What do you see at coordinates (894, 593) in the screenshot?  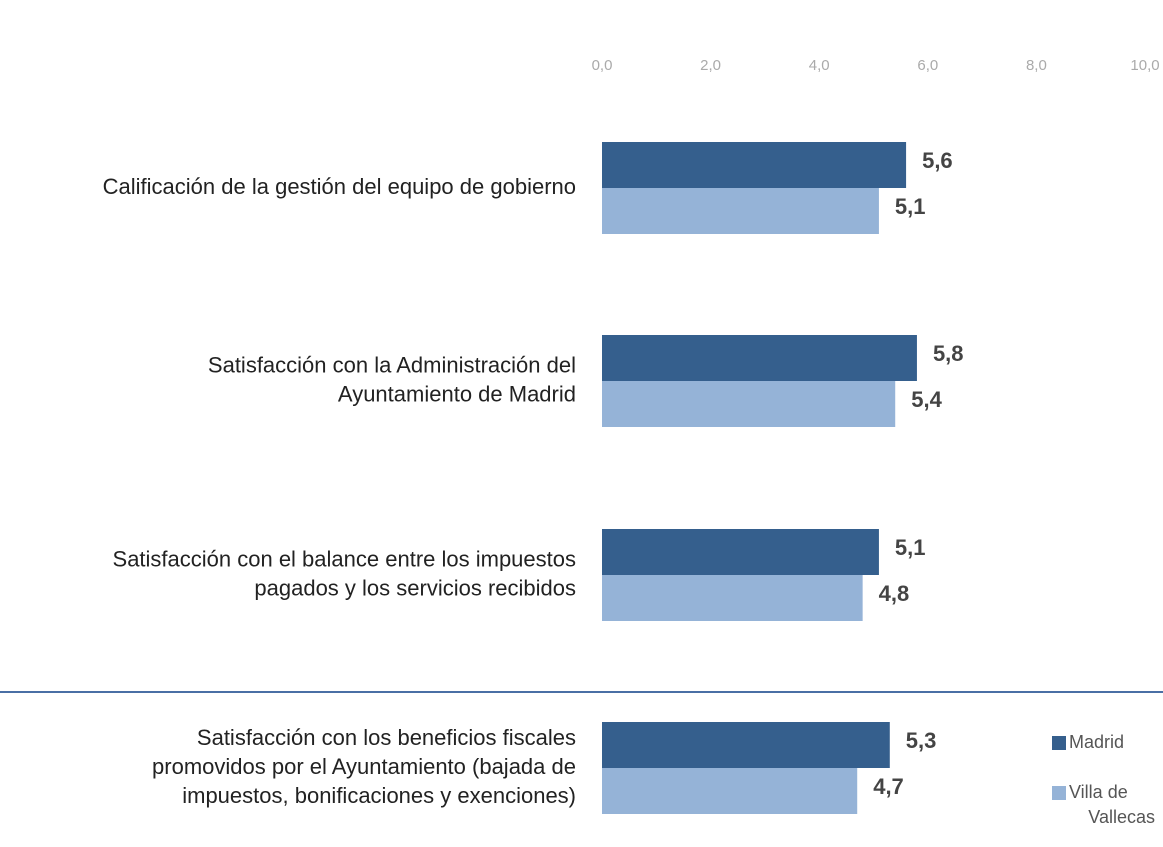 I see `value-label: 4,8` at bounding box center [894, 593].